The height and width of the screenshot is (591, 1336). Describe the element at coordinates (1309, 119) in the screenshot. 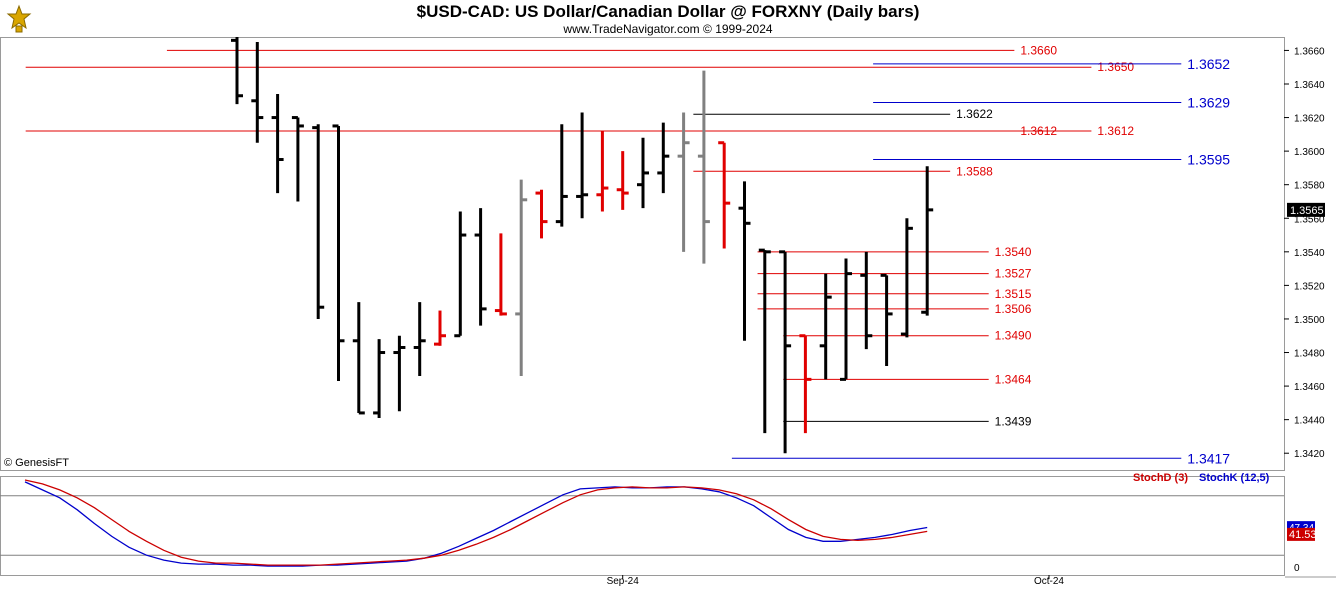

I see `price-tick-label: 1.3620` at that location.